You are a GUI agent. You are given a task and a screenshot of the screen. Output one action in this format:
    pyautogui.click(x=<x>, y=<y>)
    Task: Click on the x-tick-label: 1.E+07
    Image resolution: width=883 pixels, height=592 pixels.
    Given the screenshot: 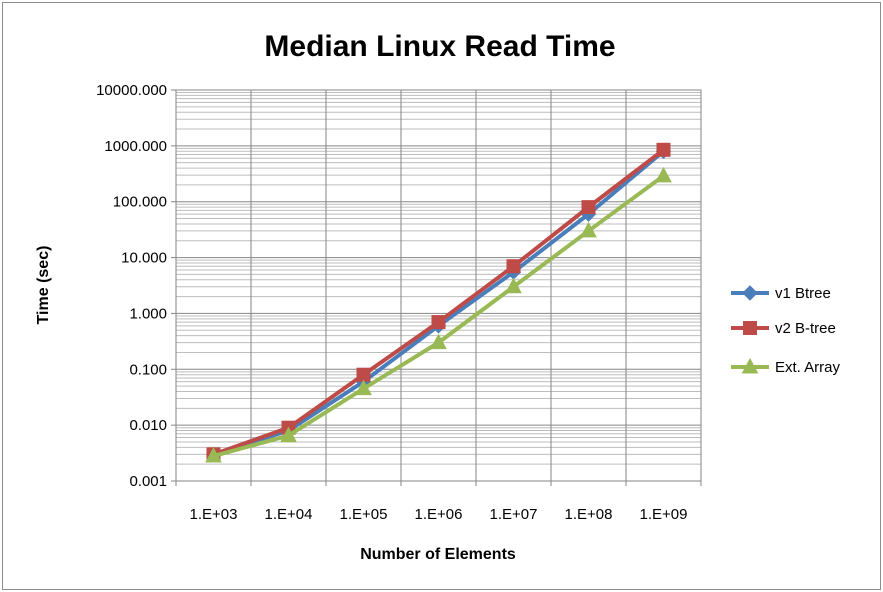 What is the action you would take?
    pyautogui.click(x=514, y=514)
    